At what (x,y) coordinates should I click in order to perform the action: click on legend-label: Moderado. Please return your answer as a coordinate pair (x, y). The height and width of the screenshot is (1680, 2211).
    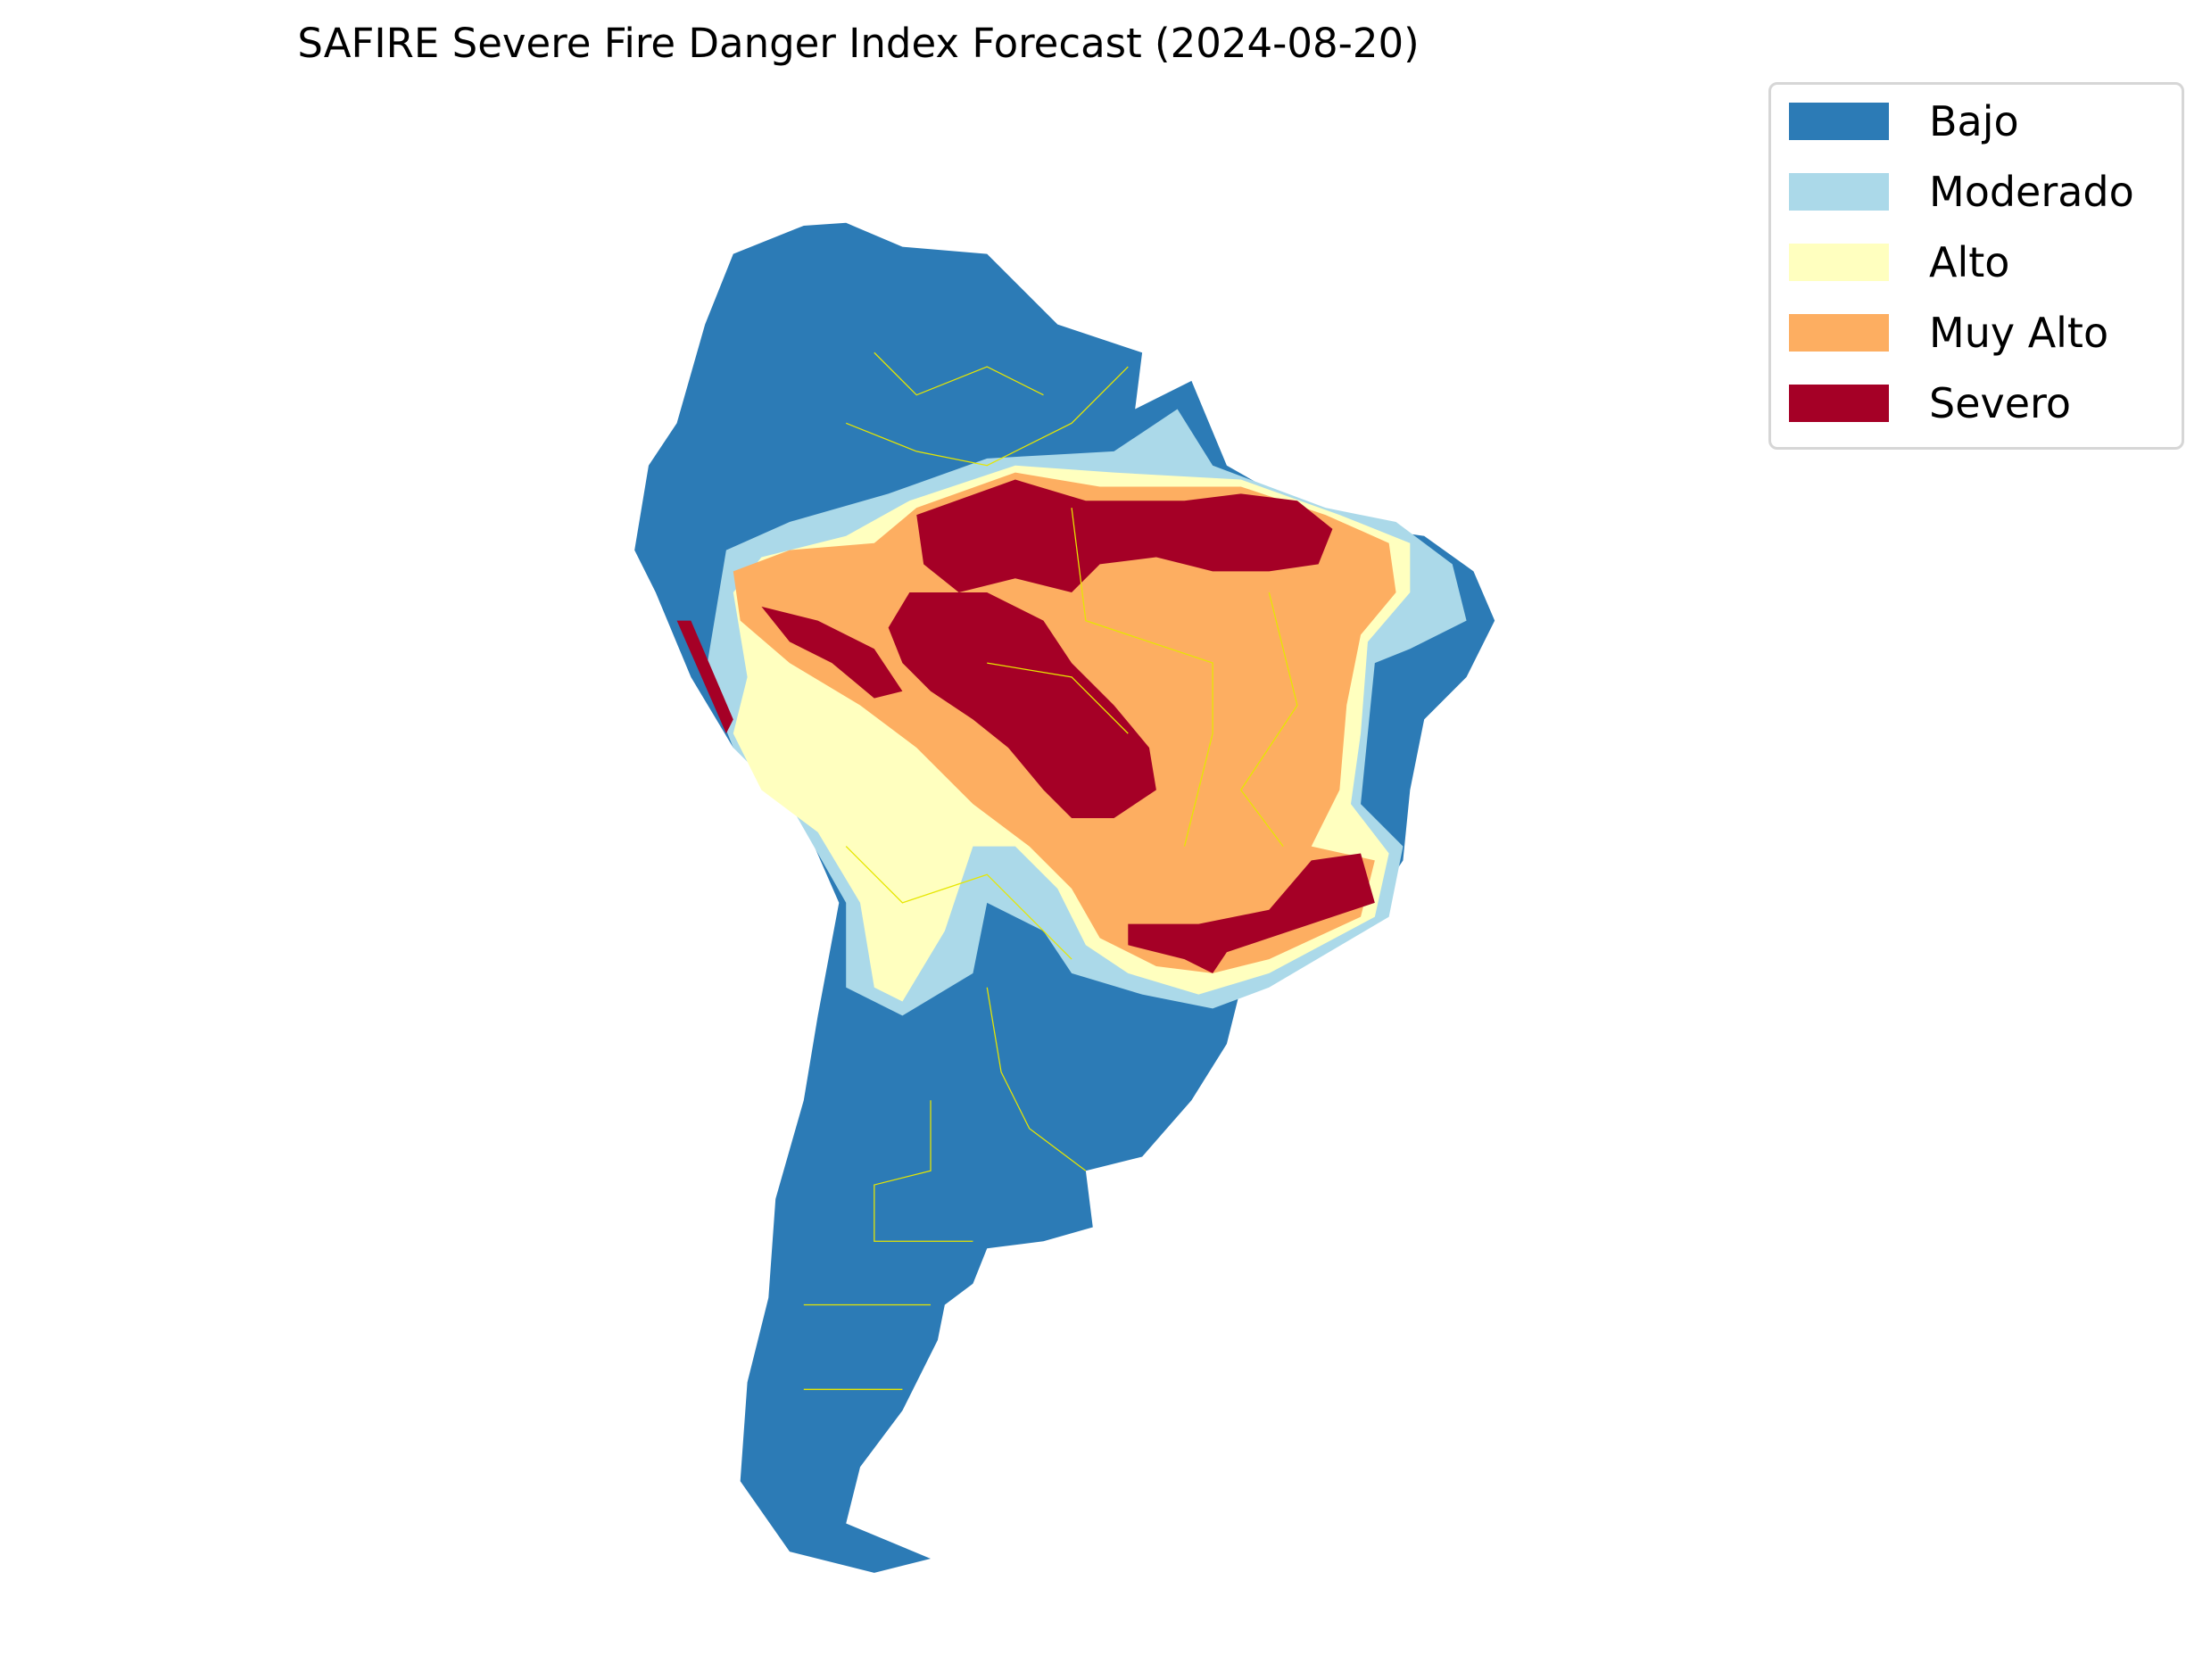
    Looking at the image, I should click on (2031, 192).